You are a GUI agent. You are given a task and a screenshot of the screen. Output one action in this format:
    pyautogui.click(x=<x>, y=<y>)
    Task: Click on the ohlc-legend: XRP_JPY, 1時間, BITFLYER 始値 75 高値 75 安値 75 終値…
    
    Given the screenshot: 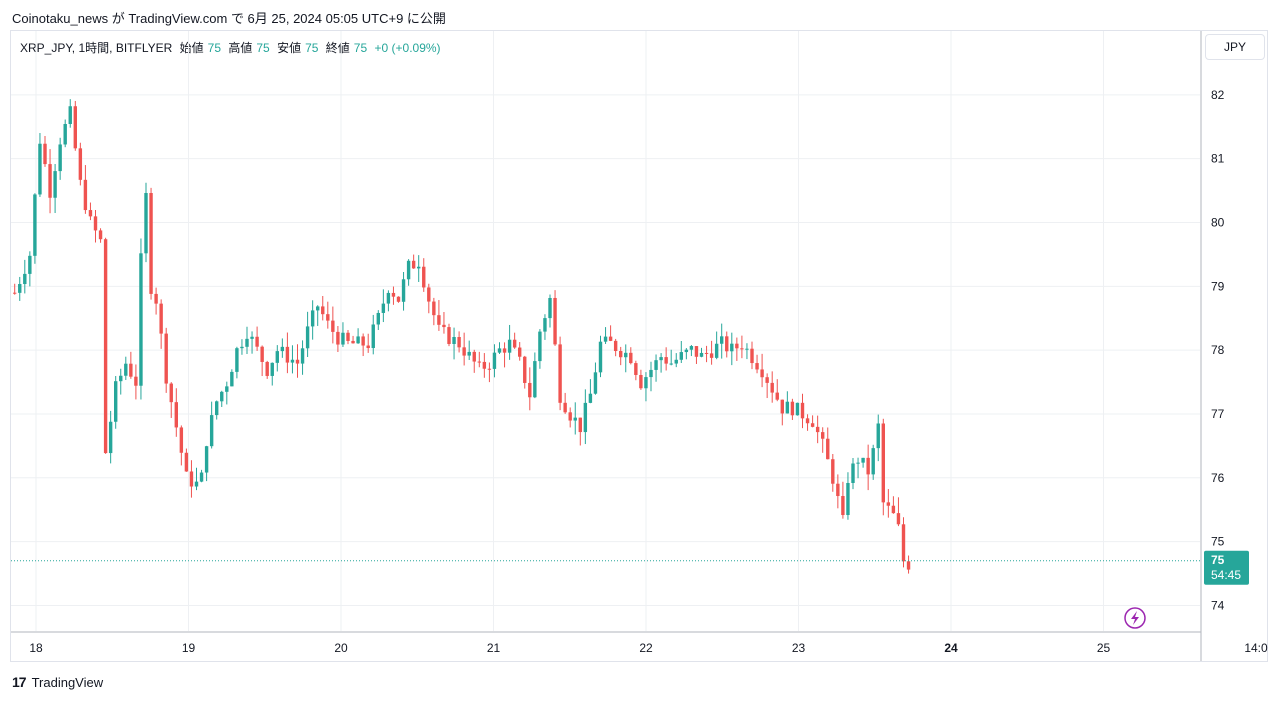 What is the action you would take?
    pyautogui.click(x=232, y=47)
    